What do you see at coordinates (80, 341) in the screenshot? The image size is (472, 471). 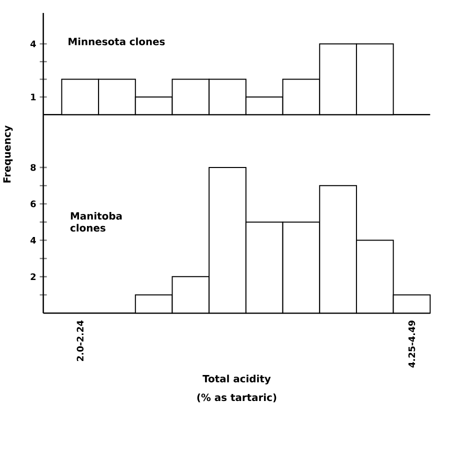 I see `x-tick-label: 2.0-2.24` at bounding box center [80, 341].